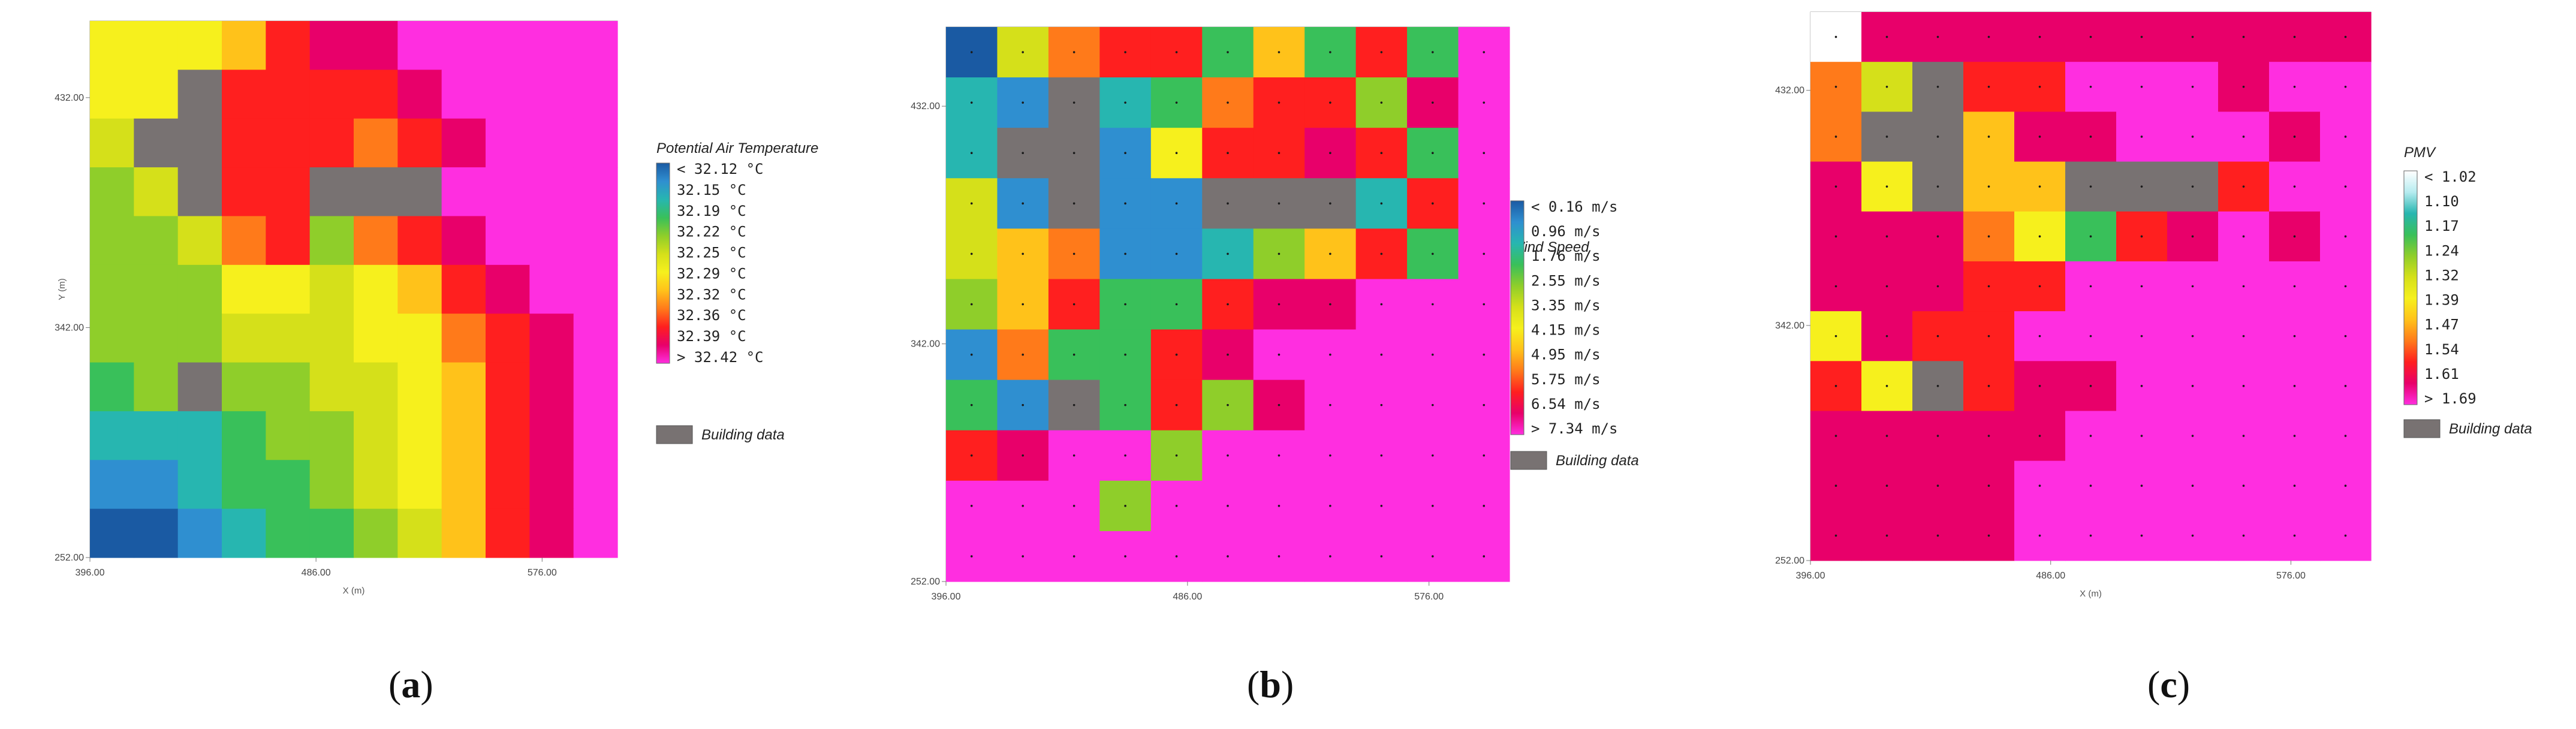  Describe the element at coordinates (331, 192) in the screenshot. I see `building-cell` at that location.